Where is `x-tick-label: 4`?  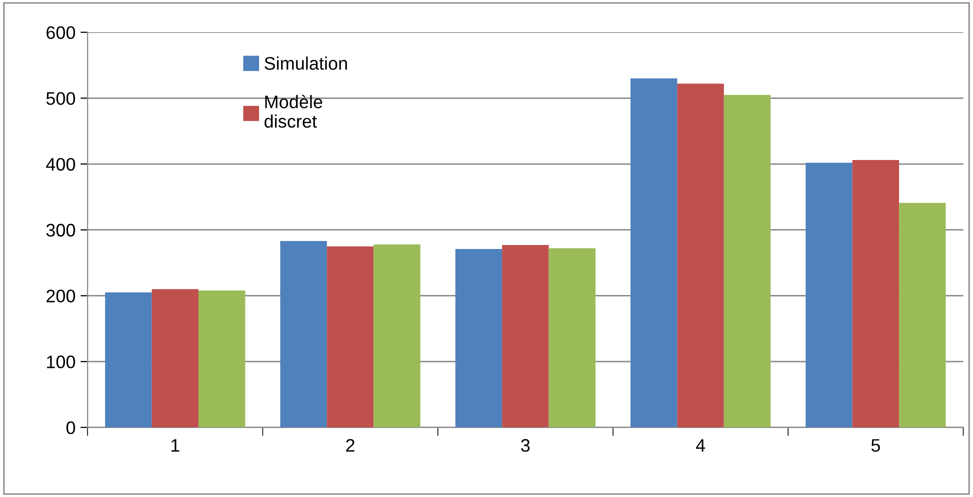 x-tick-label: 4 is located at coordinates (701, 445).